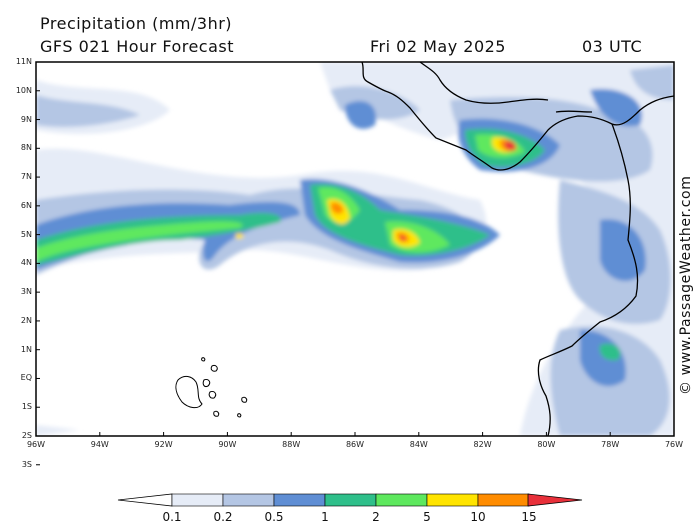 The width and height of the screenshot is (700, 525). What do you see at coordinates (26, 119) in the screenshot?
I see `lat-label: 9N` at bounding box center [26, 119].